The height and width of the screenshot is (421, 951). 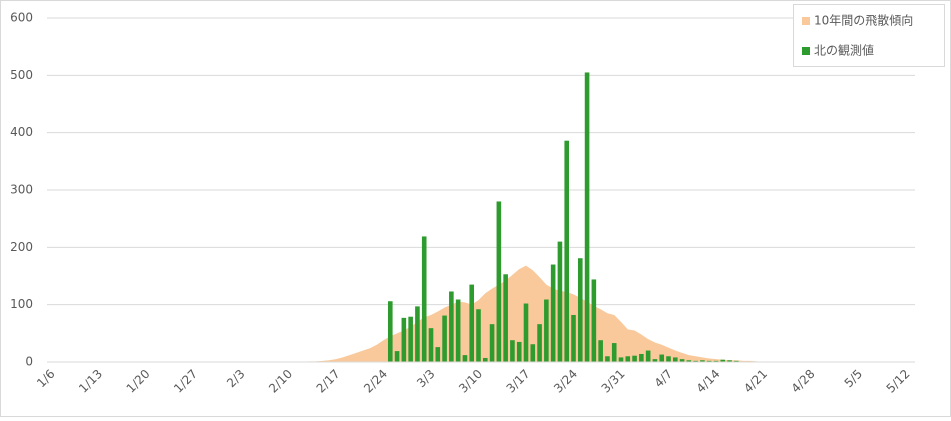 What do you see at coordinates (863, 20) in the screenshot?
I see `legend-label: 10年間の飛散傾向` at bounding box center [863, 20].